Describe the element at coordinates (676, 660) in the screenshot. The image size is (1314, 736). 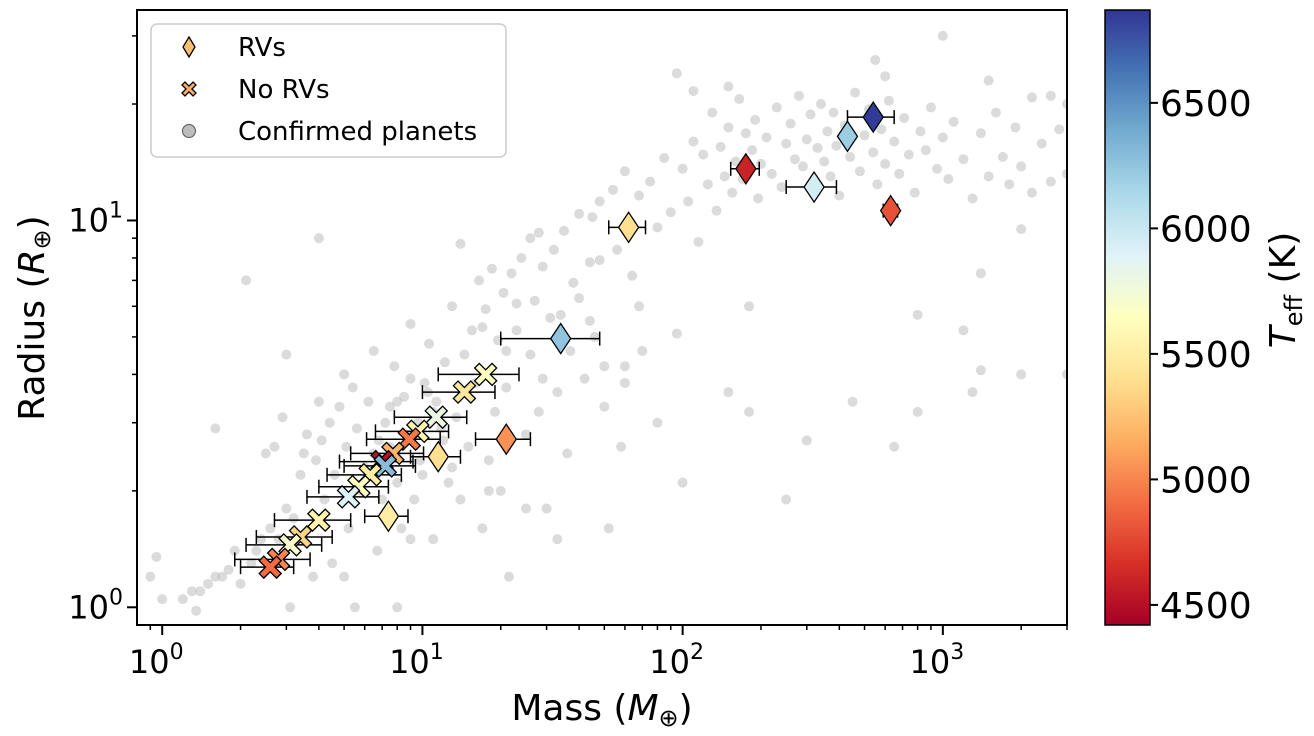
I see `x-tick-label: 10²` at that location.